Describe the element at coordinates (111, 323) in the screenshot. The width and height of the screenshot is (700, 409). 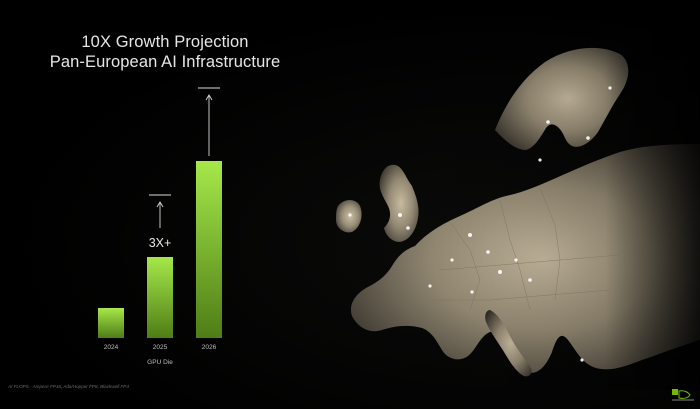
I see `bar-2024` at that location.